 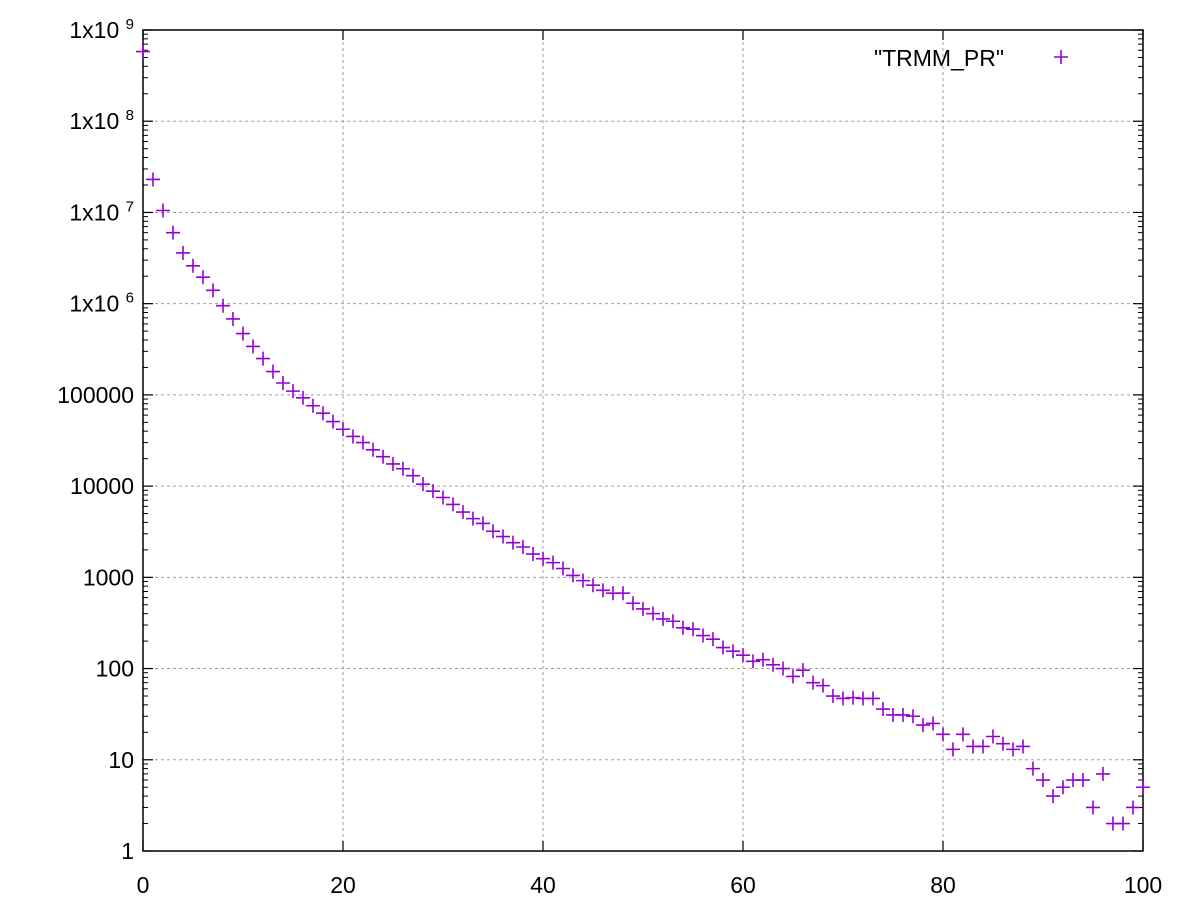 I want to click on y-tick-label: 1x10 7, so click(x=101, y=211).